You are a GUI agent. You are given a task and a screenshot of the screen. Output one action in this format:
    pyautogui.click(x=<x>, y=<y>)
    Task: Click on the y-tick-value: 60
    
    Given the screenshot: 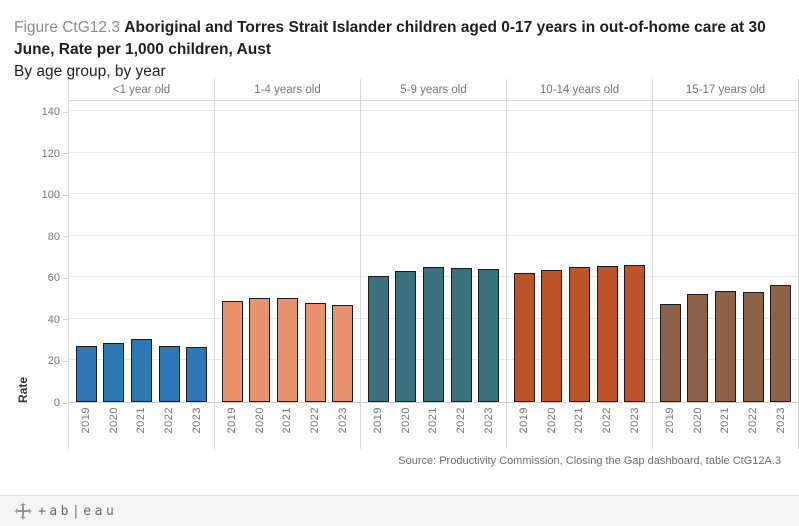 What is the action you would take?
    pyautogui.click(x=53, y=278)
    